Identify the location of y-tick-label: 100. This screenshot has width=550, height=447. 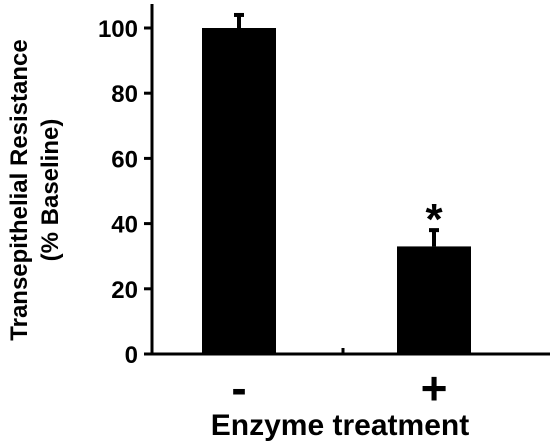
(118, 29).